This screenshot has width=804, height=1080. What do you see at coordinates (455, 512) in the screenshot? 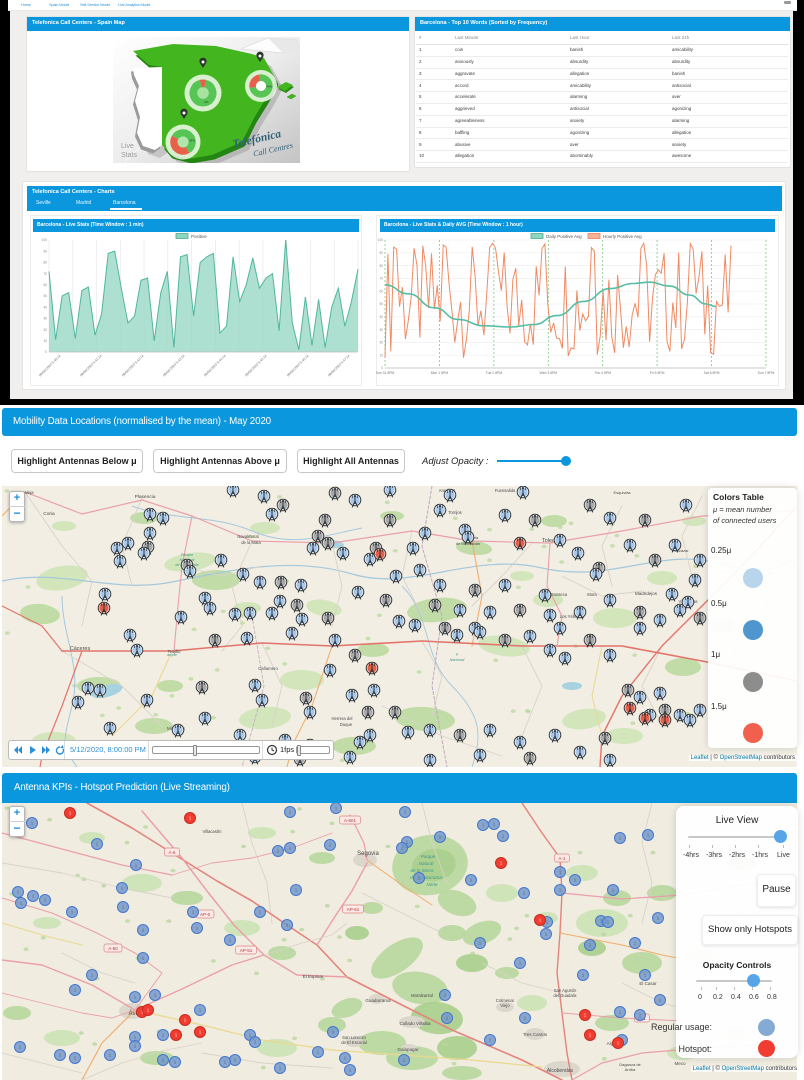
I see `svg-text: Torrijos` at bounding box center [455, 512].